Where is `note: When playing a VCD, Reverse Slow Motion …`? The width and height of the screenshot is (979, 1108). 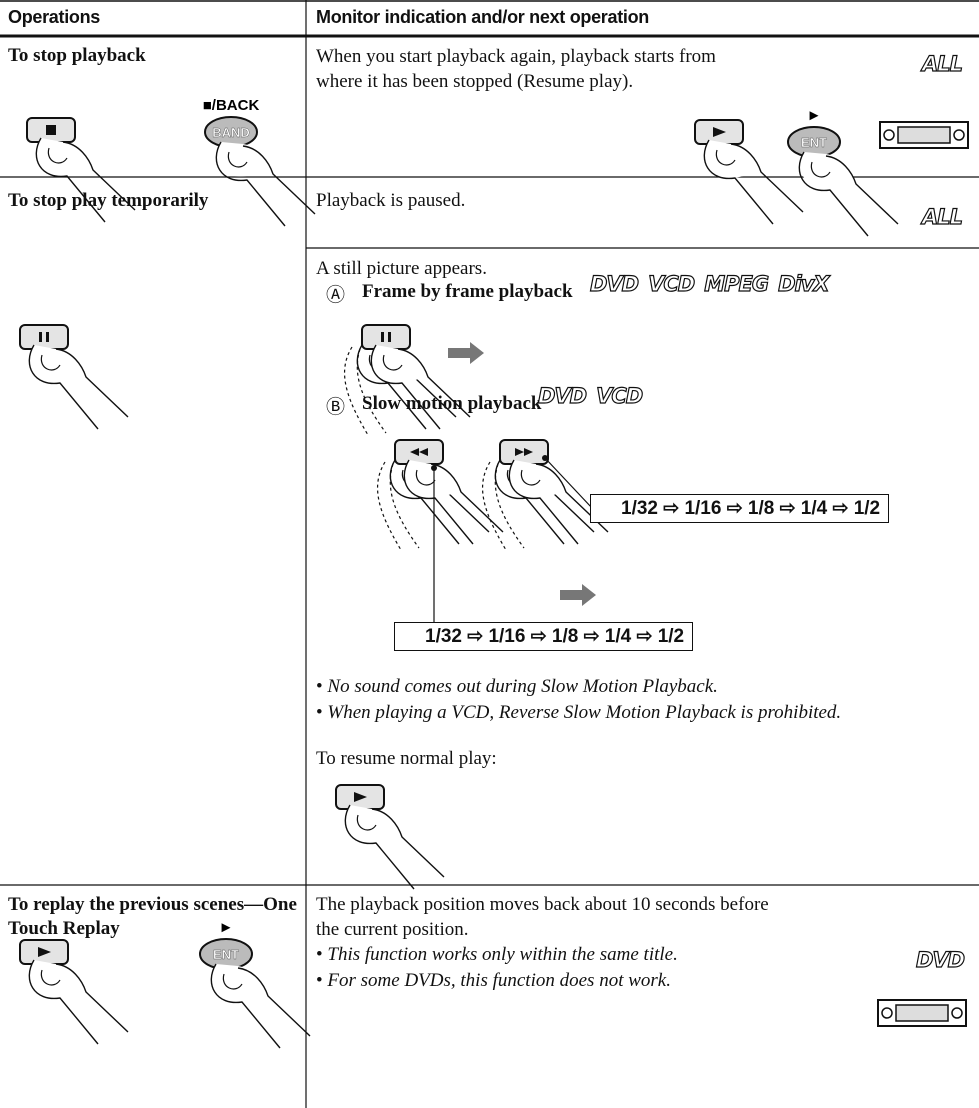
note: When playing a VCD, Reverse Slow Motion … is located at coordinates (578, 713).